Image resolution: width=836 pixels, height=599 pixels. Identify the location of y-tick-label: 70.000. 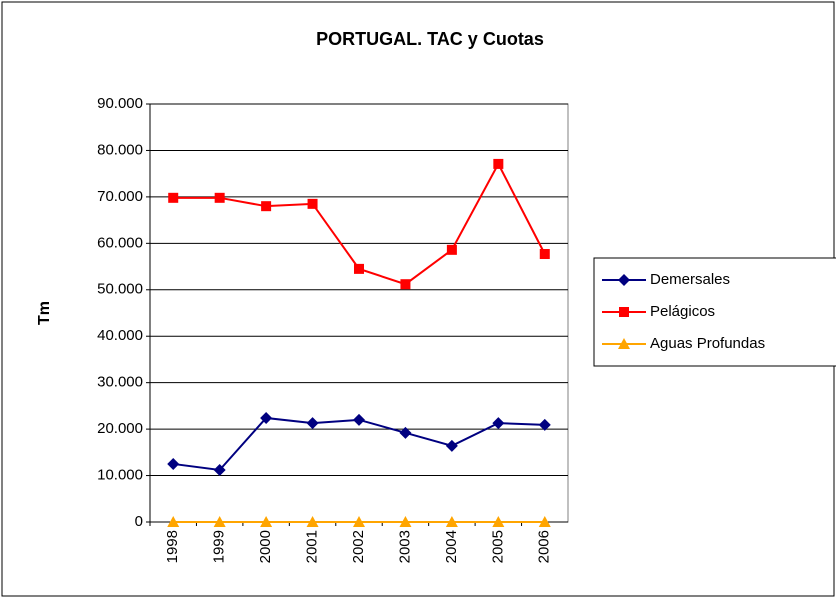
(120, 196).